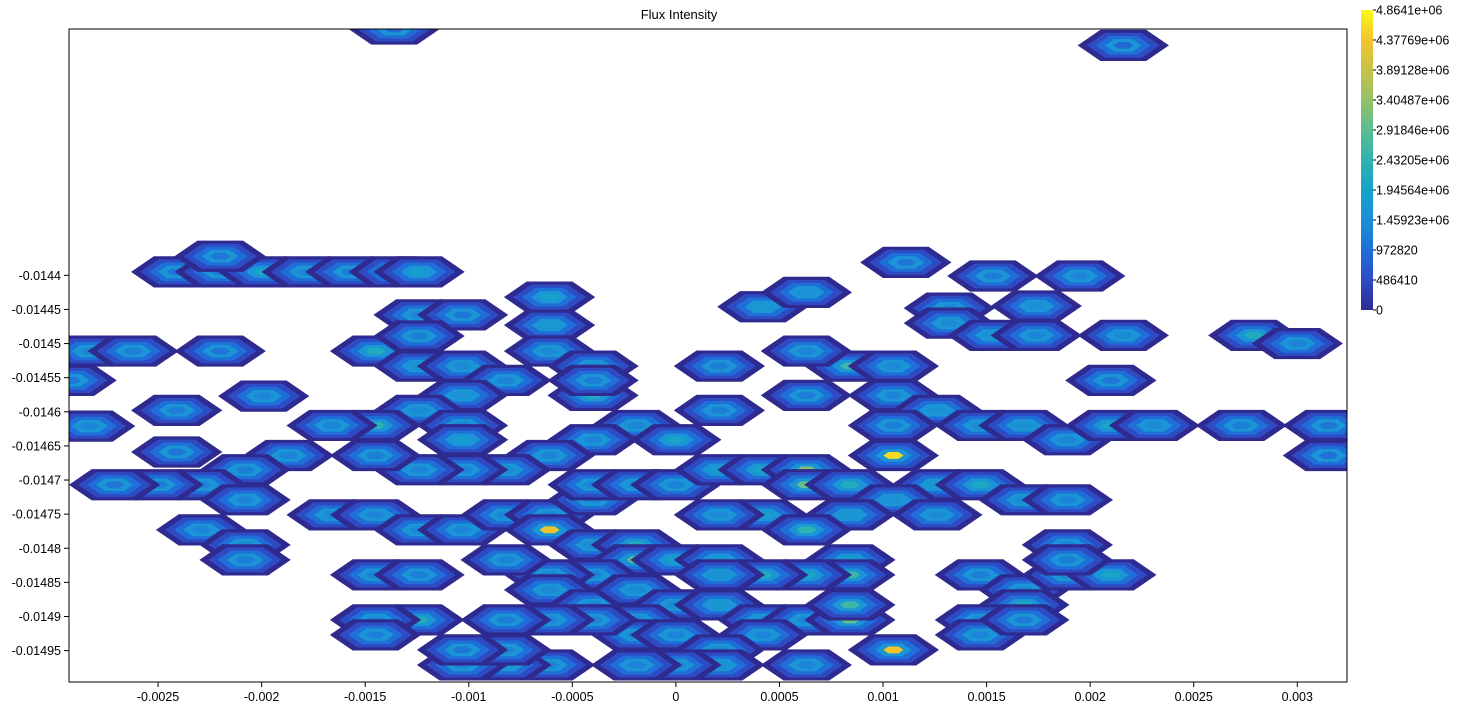 The width and height of the screenshot is (1465, 713). What do you see at coordinates (1367, 160) in the screenshot?
I see `colorbar-gradient` at bounding box center [1367, 160].